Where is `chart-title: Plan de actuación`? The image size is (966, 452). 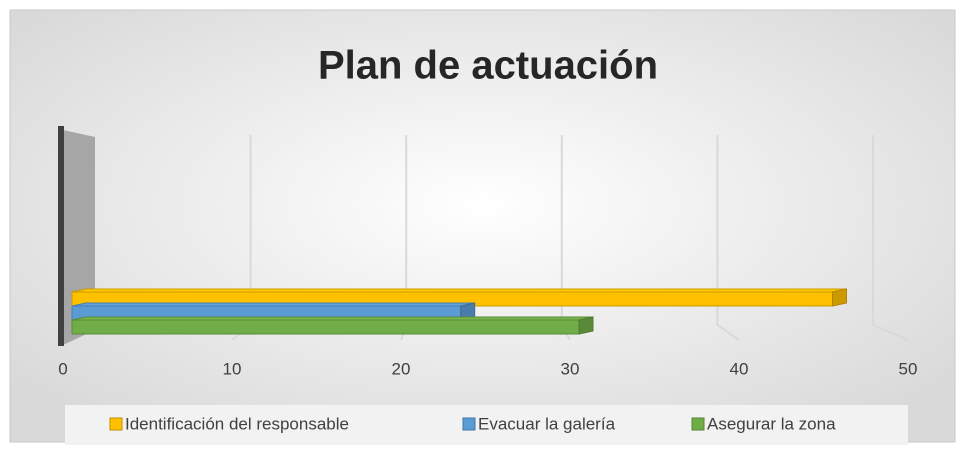
chart-title: Plan de actuación is located at coordinates (488, 66).